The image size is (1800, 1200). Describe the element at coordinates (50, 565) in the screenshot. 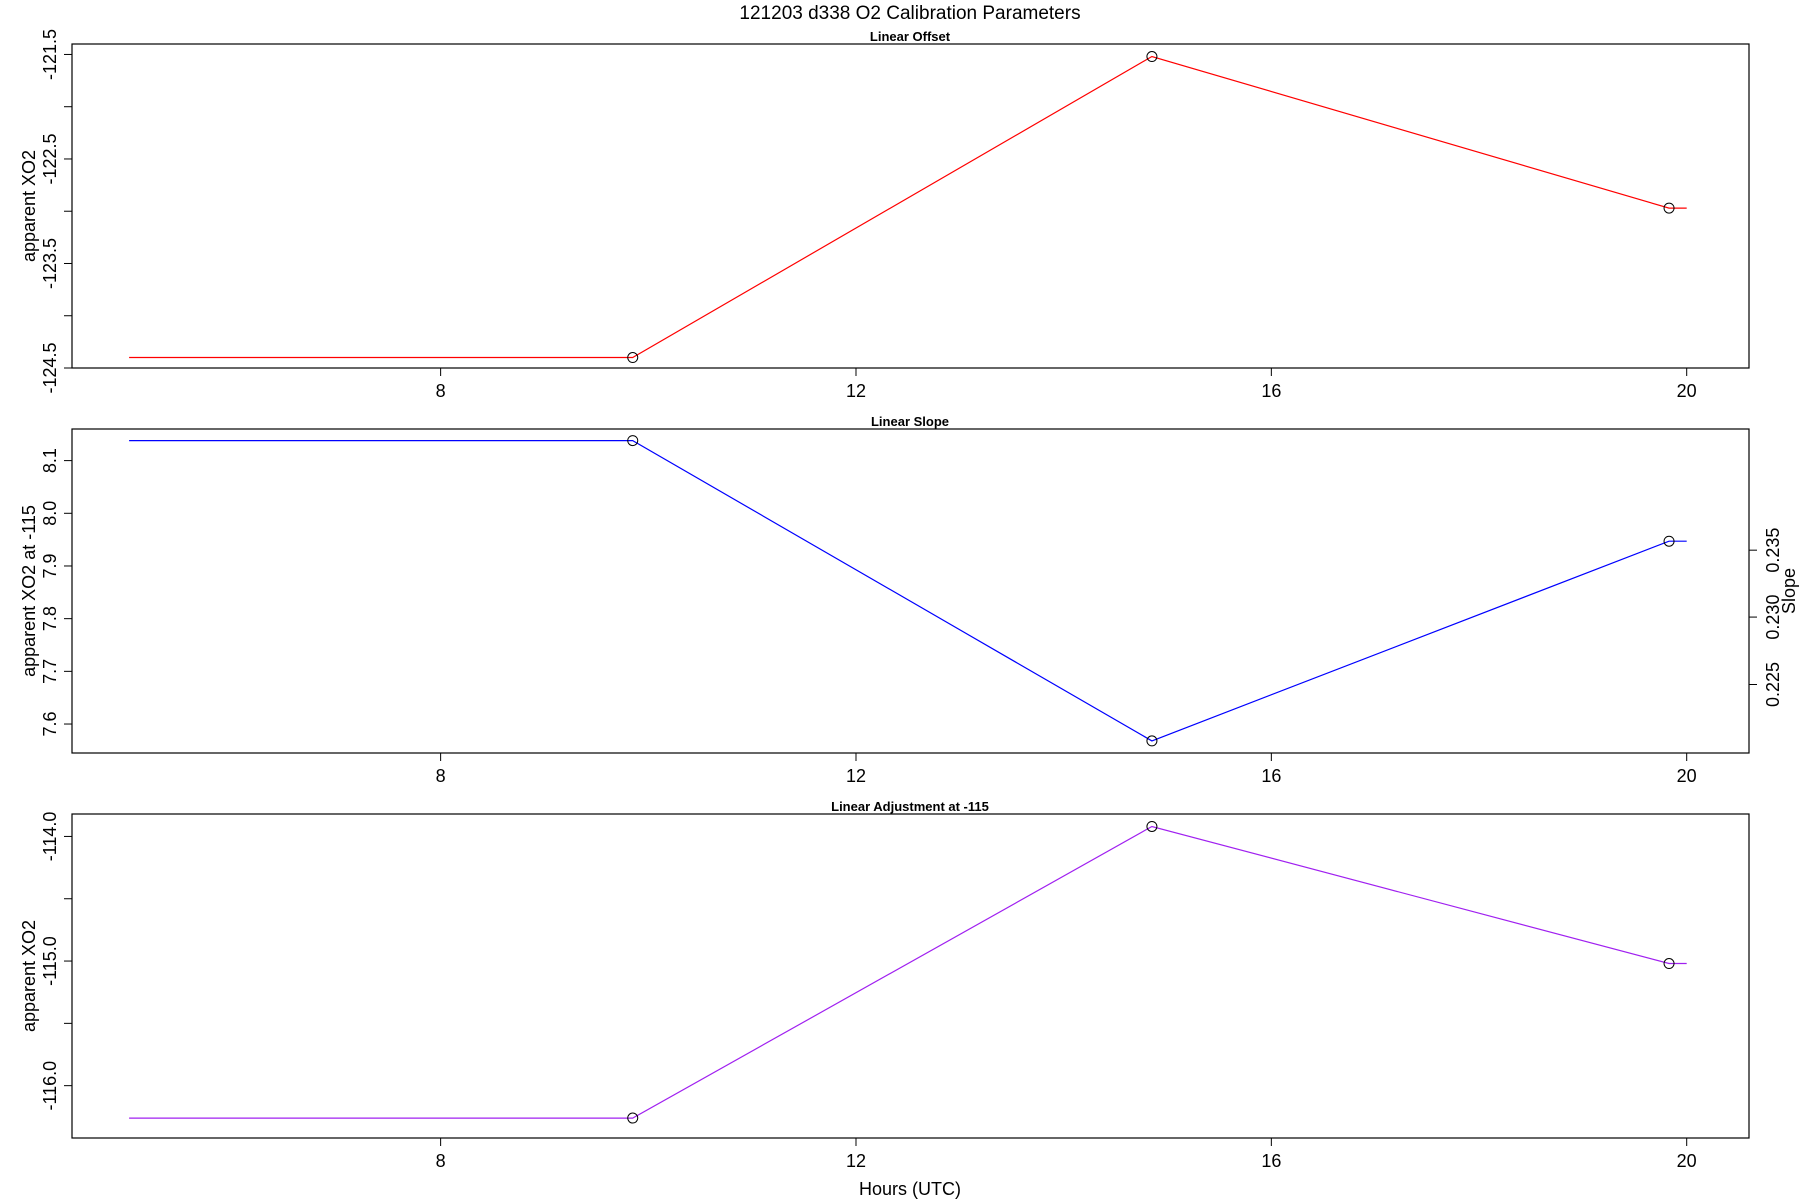

I see `y-tick-label: 7.9` at that location.